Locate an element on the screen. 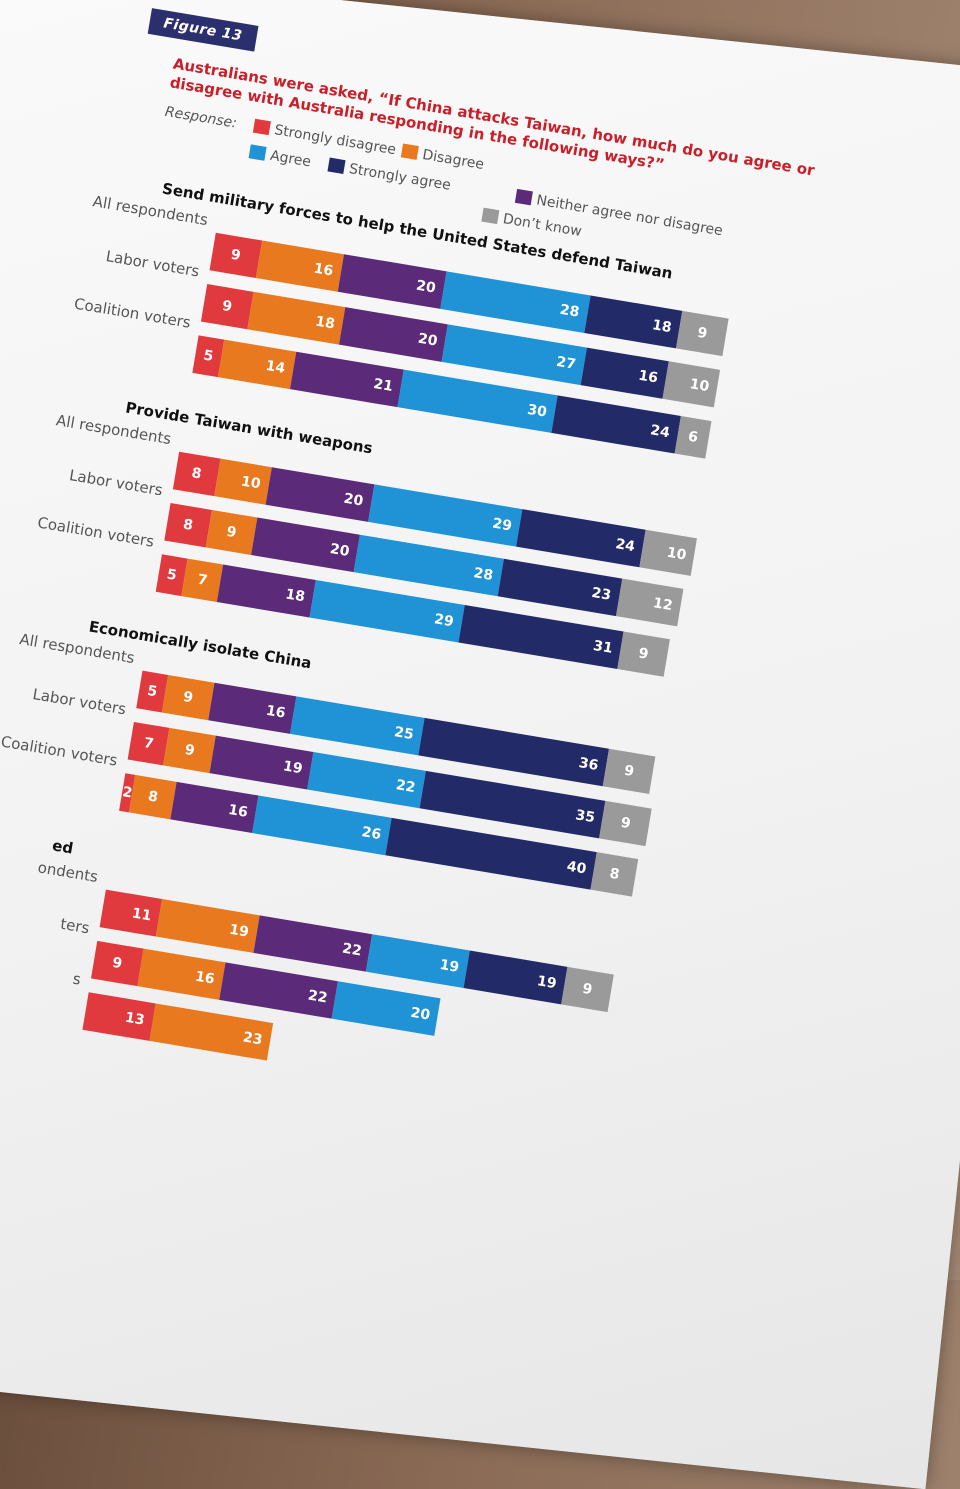 The image size is (960, 1489). legend-label: Strongly agree is located at coordinates (399, 177).